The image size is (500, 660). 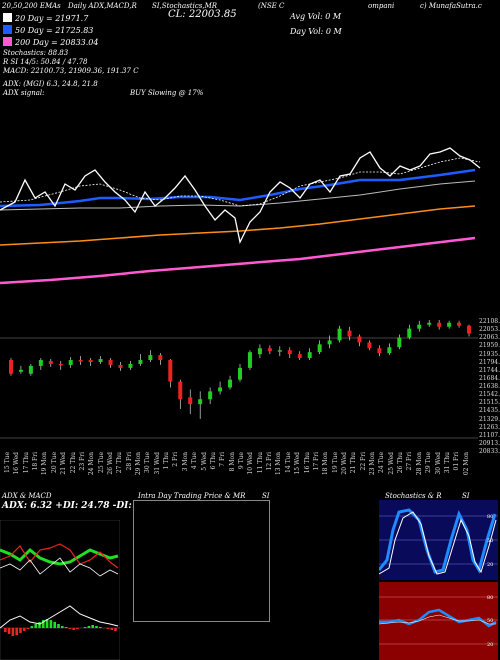 I want to click on adx-panel-bg, so click(x=60, y=590).